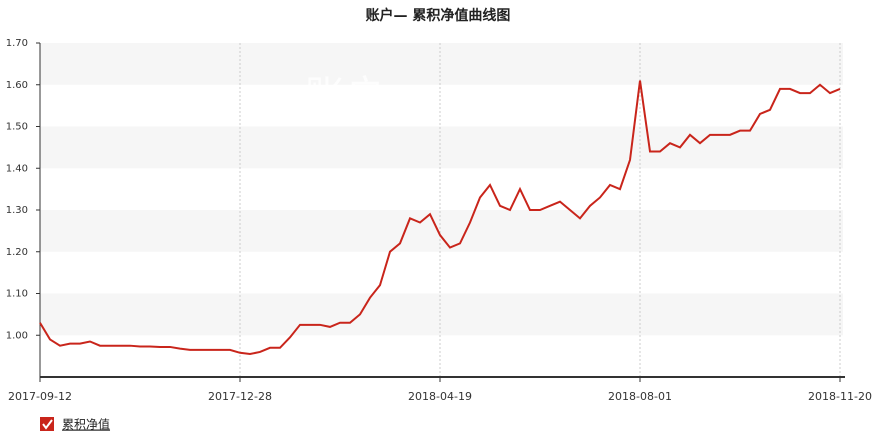 This screenshot has height=439, width=891. I want to click on x-tick-label: 2018-11-20, so click(840, 396).